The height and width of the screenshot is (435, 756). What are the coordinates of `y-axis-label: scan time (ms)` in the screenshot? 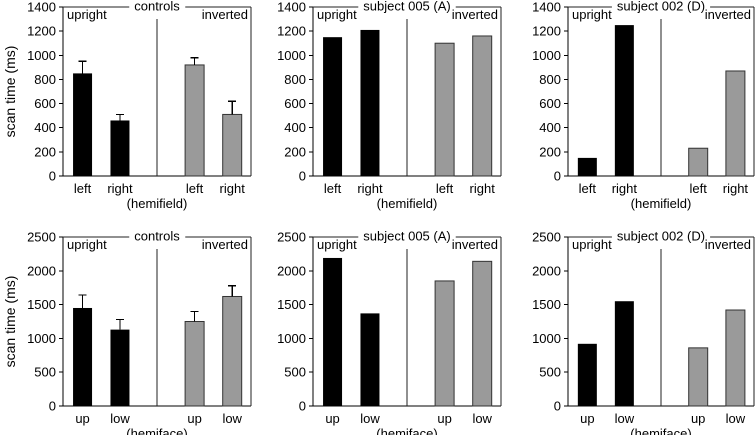 It's located at (10, 92).